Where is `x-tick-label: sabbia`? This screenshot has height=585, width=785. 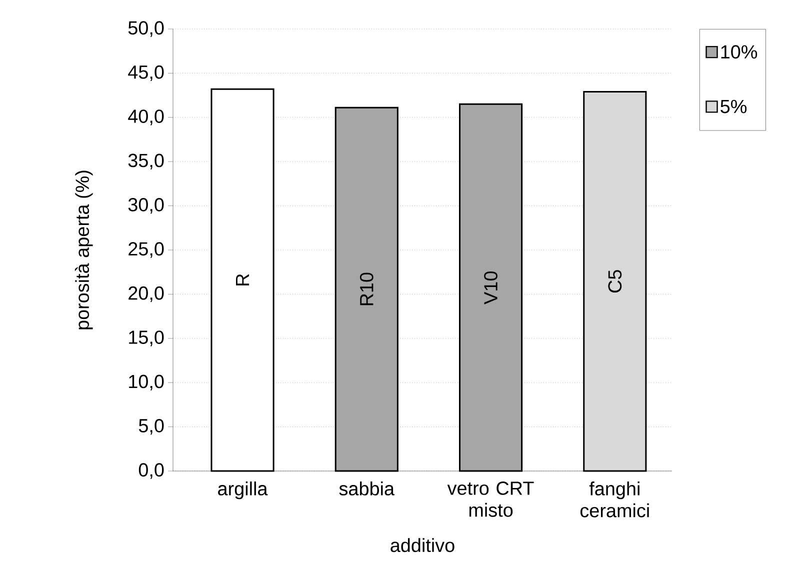
x-tick-label: sabbia is located at coordinates (367, 489).